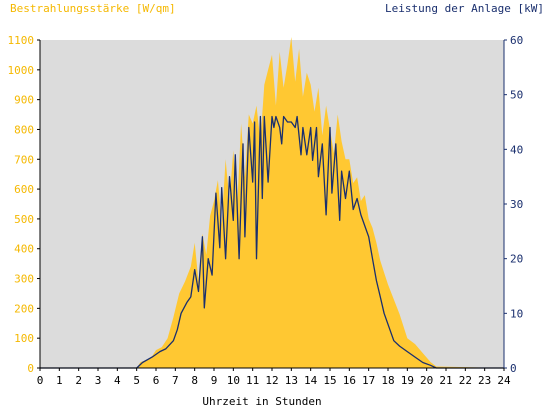  I want to click on x-tick-label: 8, so click(194, 380).